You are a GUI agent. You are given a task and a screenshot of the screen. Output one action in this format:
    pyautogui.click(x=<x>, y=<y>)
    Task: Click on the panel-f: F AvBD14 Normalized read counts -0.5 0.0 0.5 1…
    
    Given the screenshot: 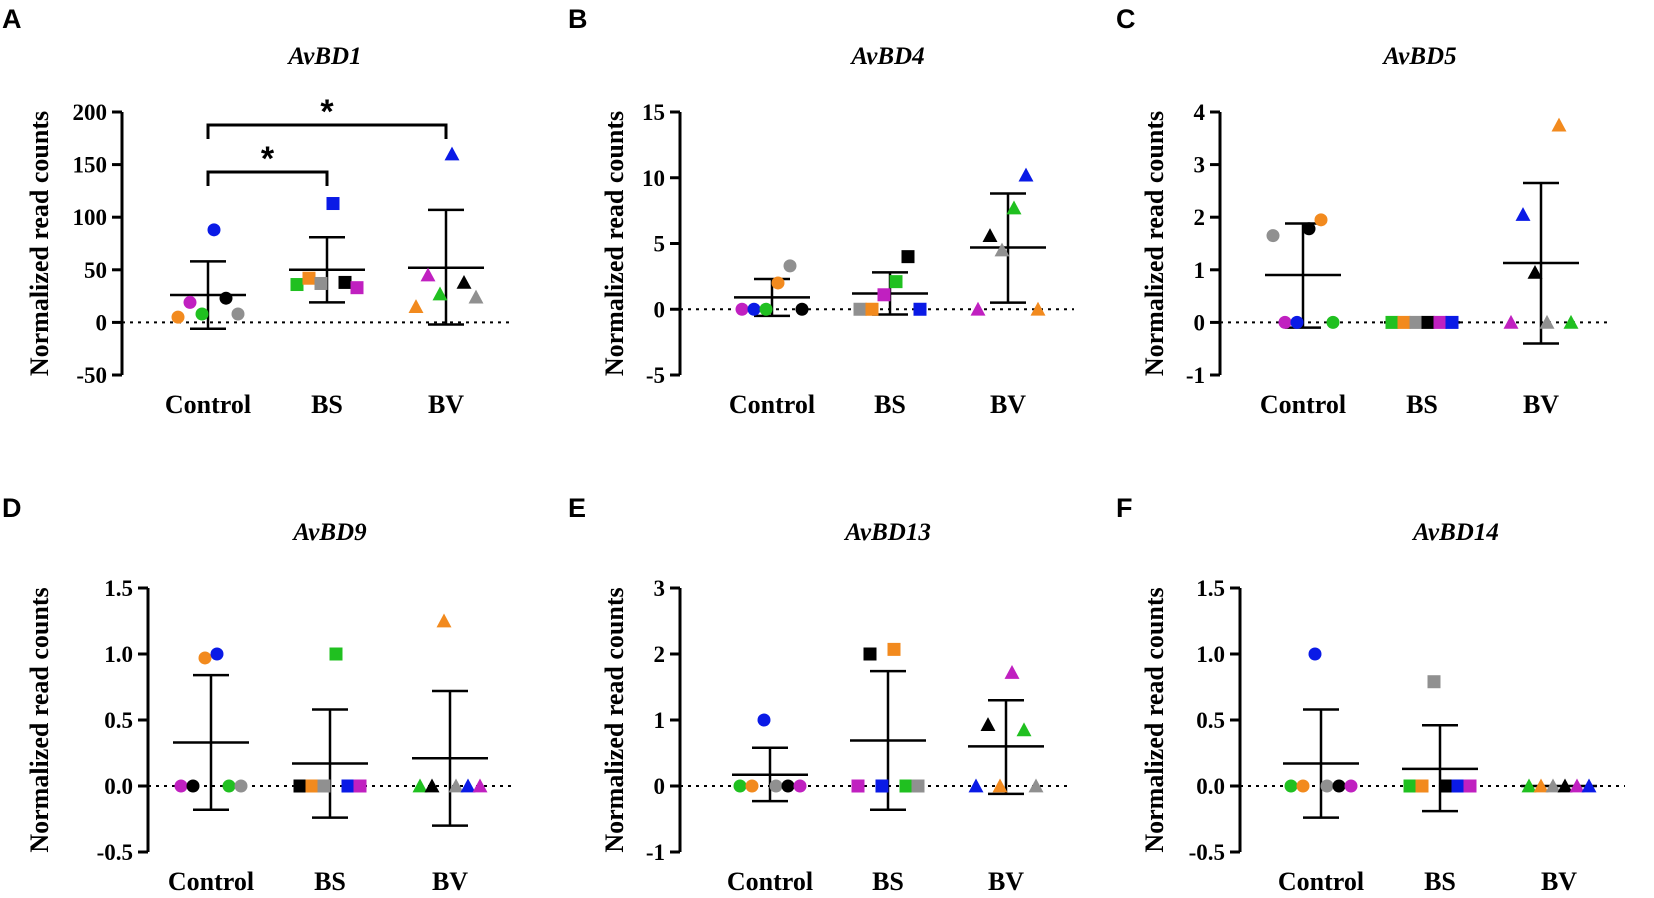 What is the action you would take?
    pyautogui.click(x=1370, y=694)
    